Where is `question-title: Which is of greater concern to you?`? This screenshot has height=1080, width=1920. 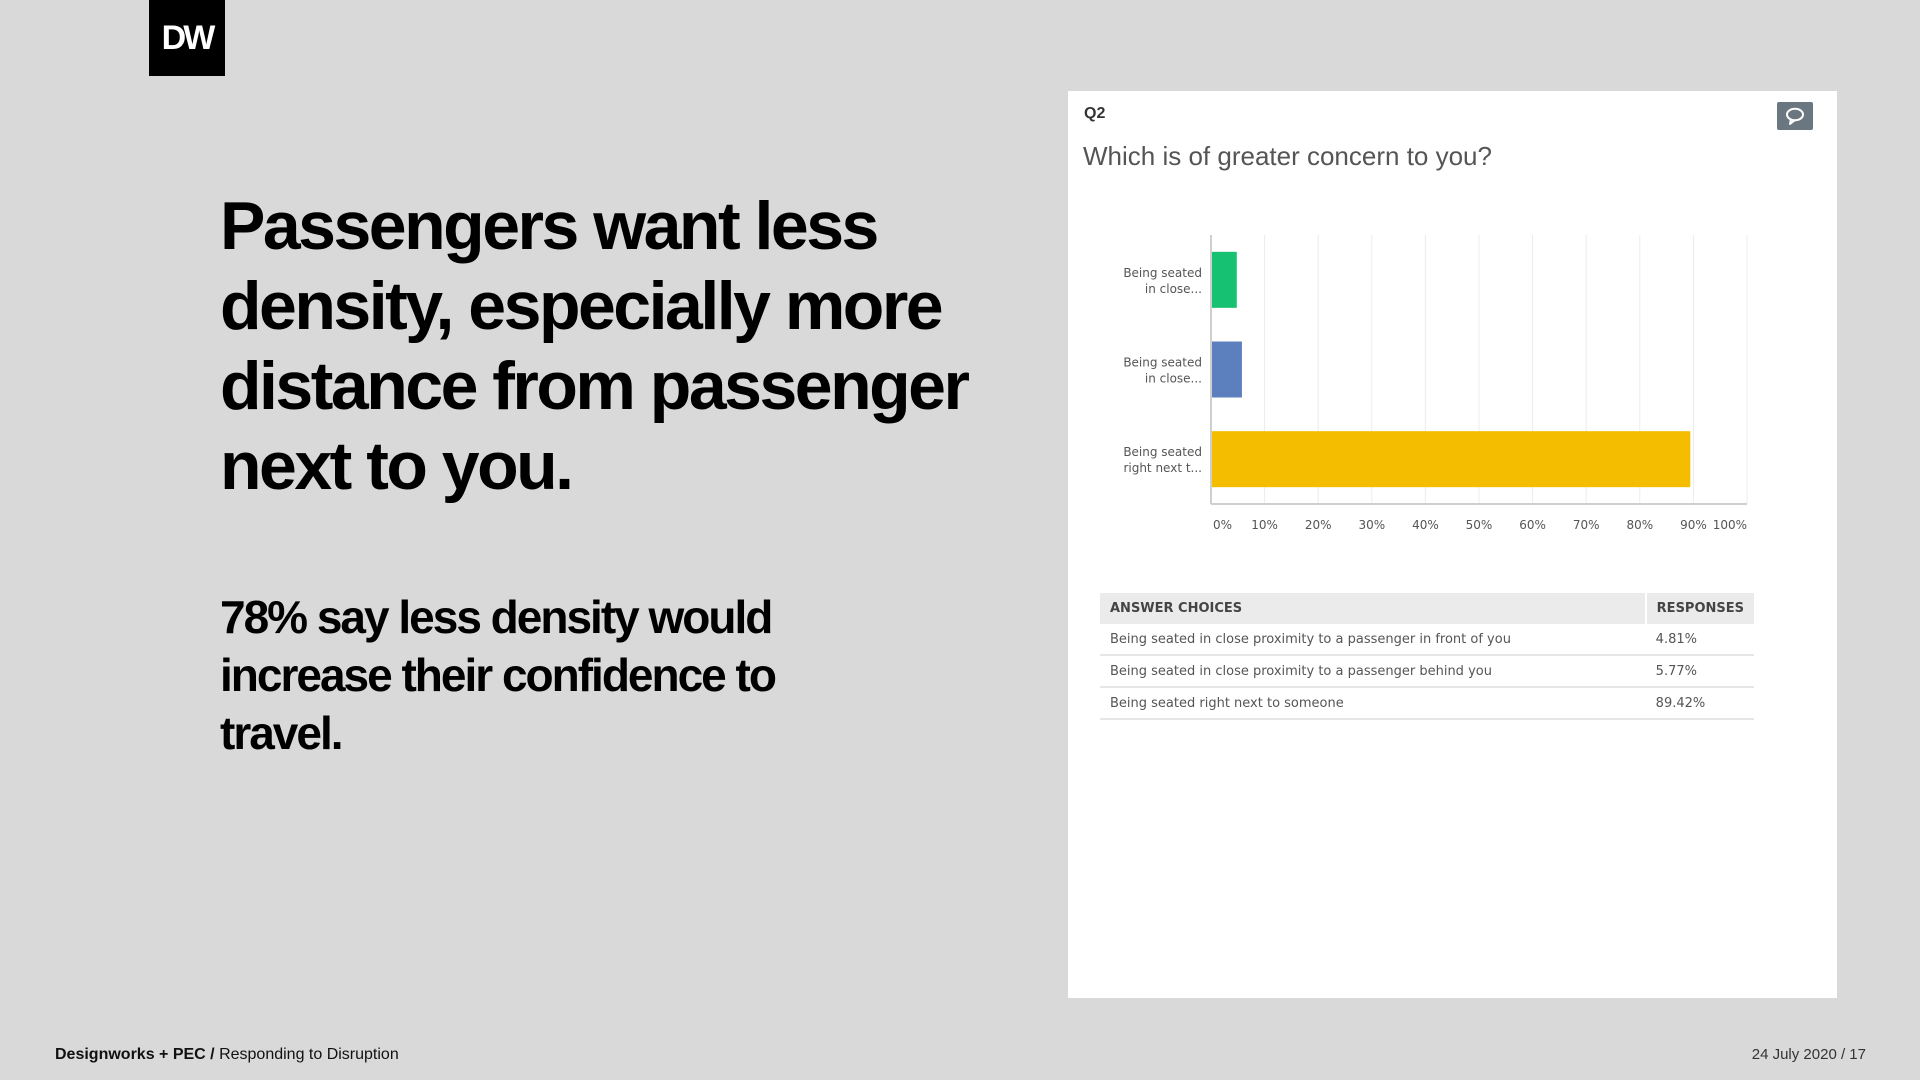
question-title: Which is of greater concern to you? is located at coordinates (1287, 156).